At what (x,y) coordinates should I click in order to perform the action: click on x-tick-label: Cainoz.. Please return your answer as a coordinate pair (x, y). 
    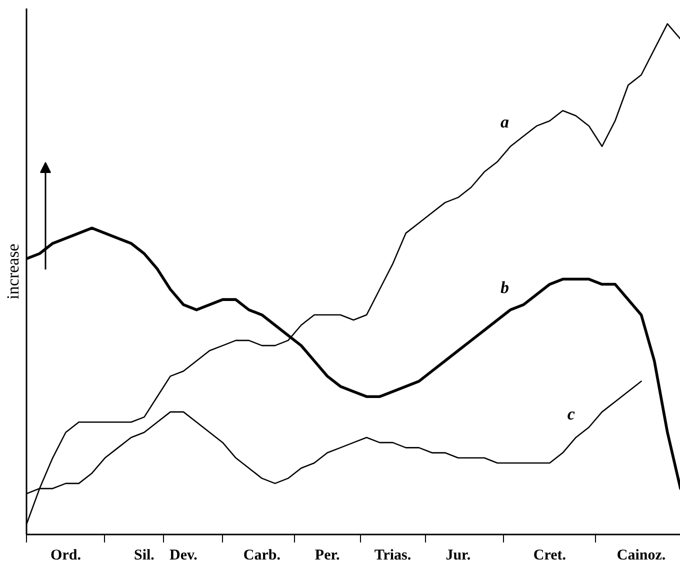
    Looking at the image, I should click on (641, 556).